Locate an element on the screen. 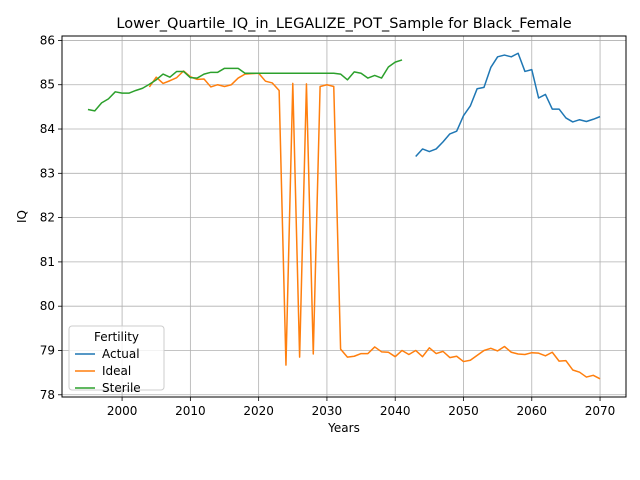 The width and height of the screenshot is (640, 480). legend-label-actual: Actual is located at coordinates (121, 354).